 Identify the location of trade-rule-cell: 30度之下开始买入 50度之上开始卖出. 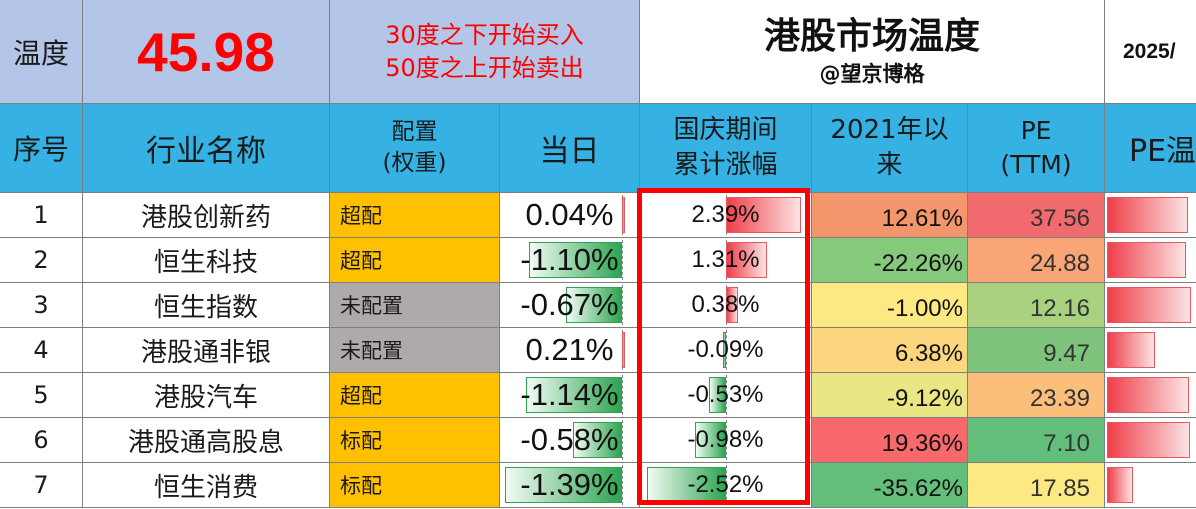
(485, 52).